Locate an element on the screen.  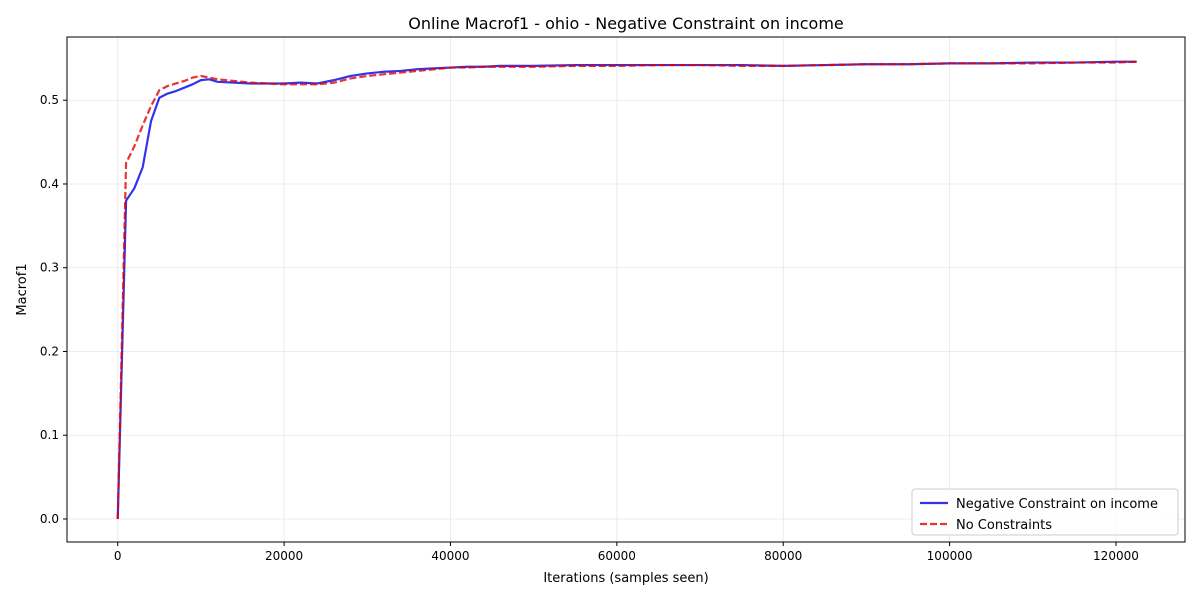
y-tick-label: 0.5 is located at coordinates (49, 100).